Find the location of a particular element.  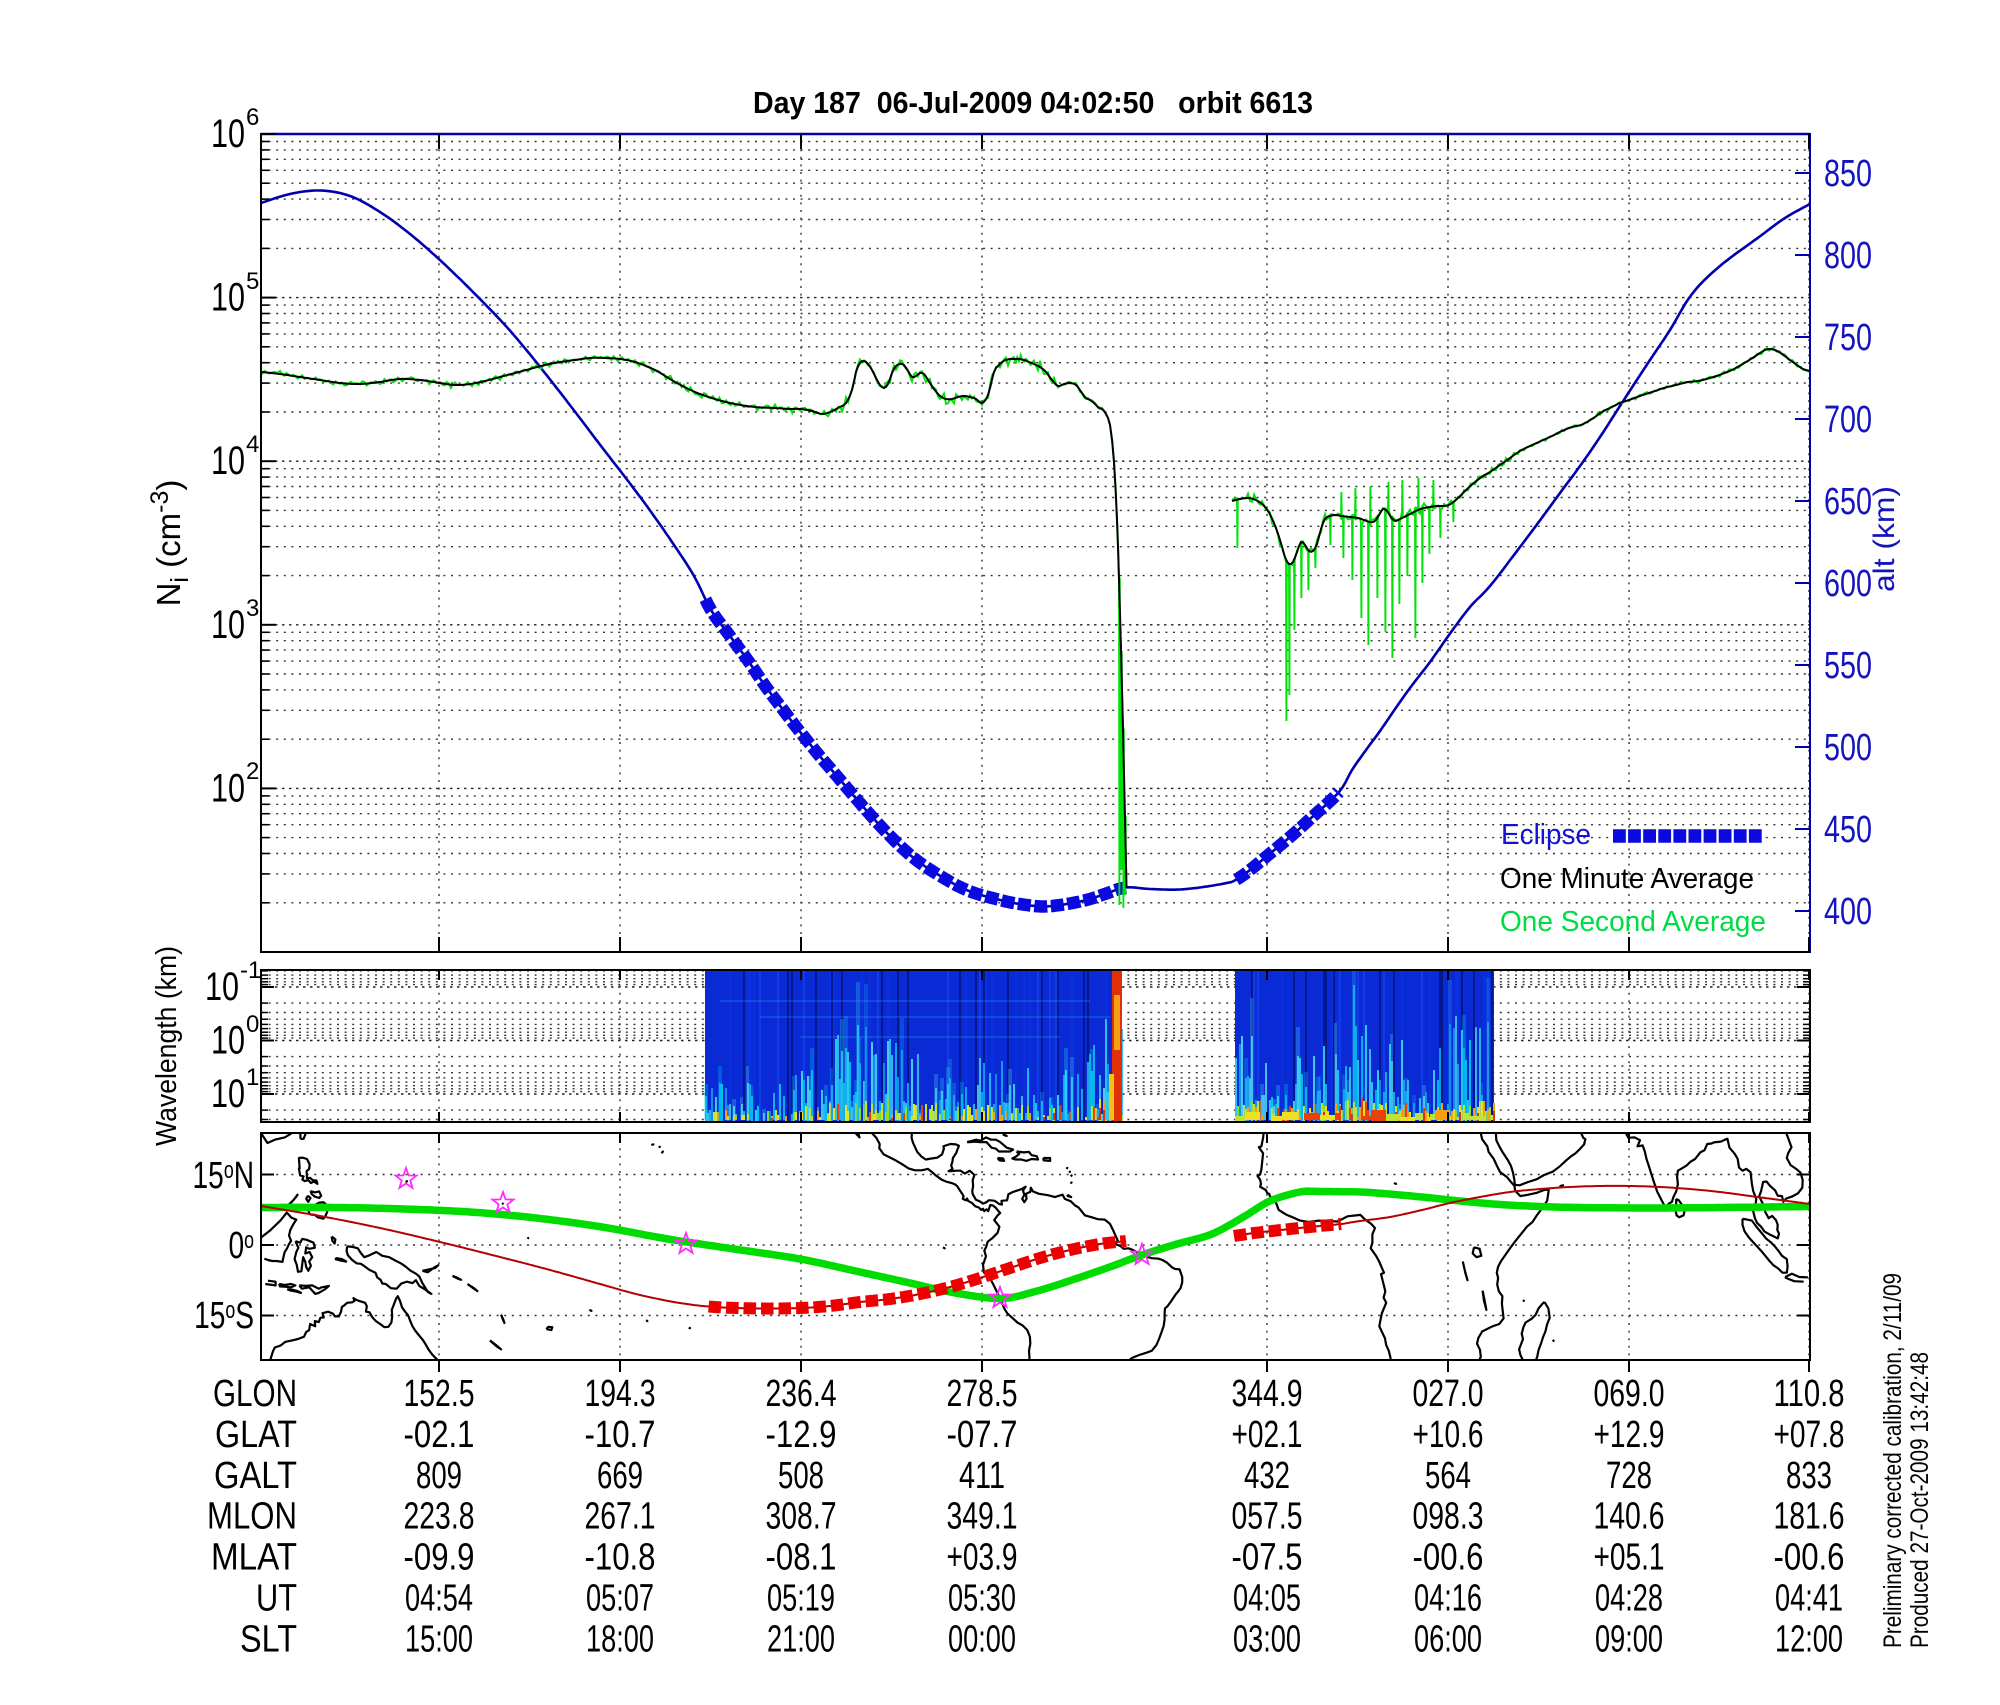

svg-text: 750 is located at coordinates (1848, 338).